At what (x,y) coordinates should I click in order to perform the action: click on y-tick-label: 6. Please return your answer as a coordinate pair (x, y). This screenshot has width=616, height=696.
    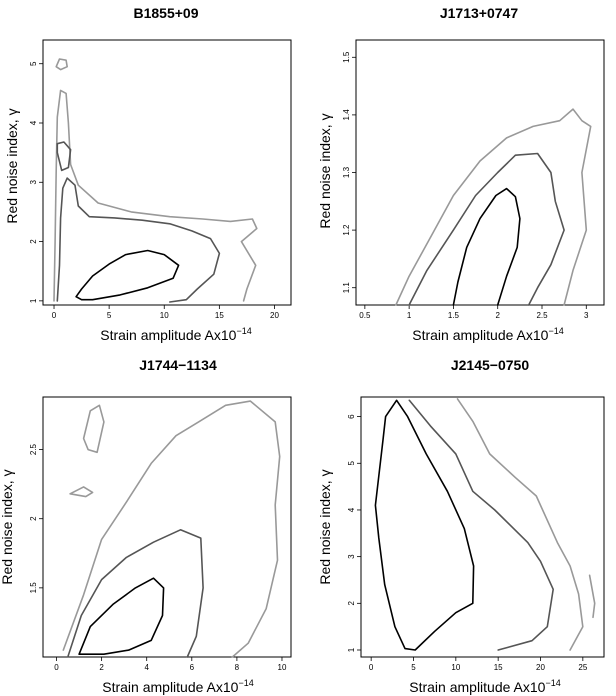
    Looking at the image, I should click on (351, 416).